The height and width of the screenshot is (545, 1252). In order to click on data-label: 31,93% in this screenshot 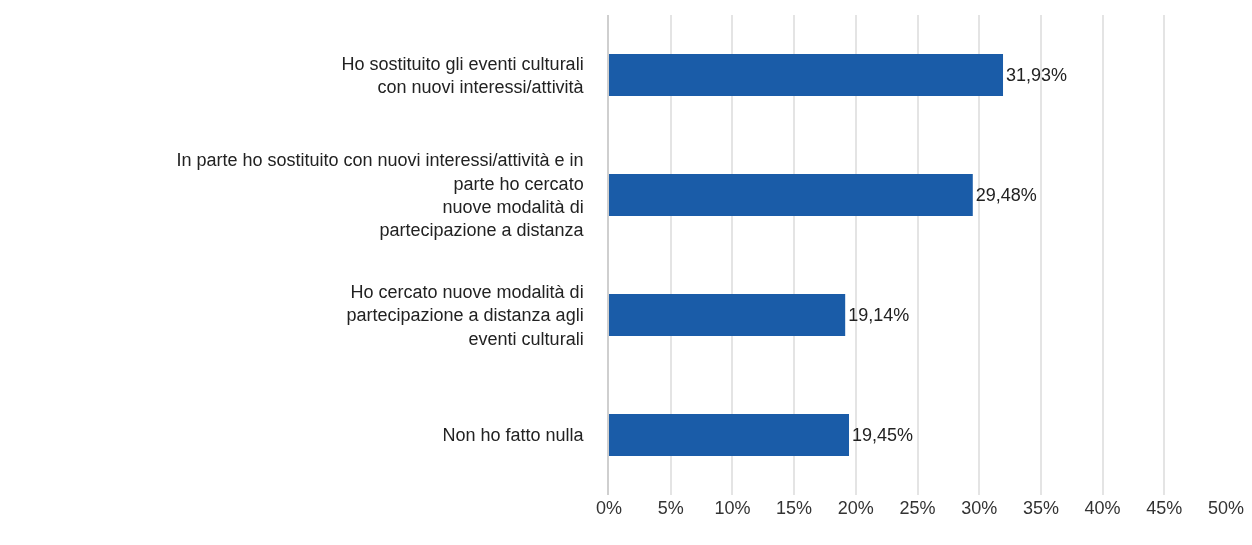, I will do `click(1037, 75)`.